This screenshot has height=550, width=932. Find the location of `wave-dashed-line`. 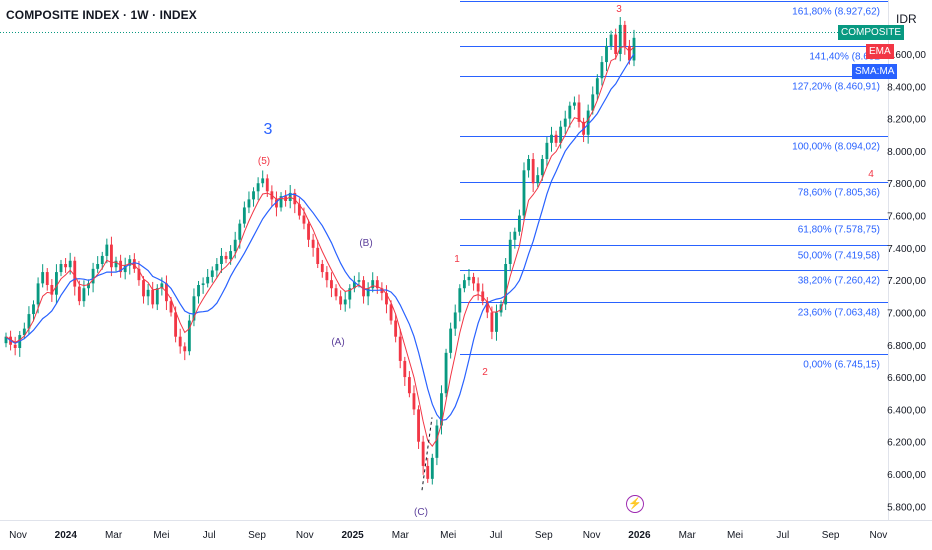

wave-dashed-line is located at coordinates (427, 454).